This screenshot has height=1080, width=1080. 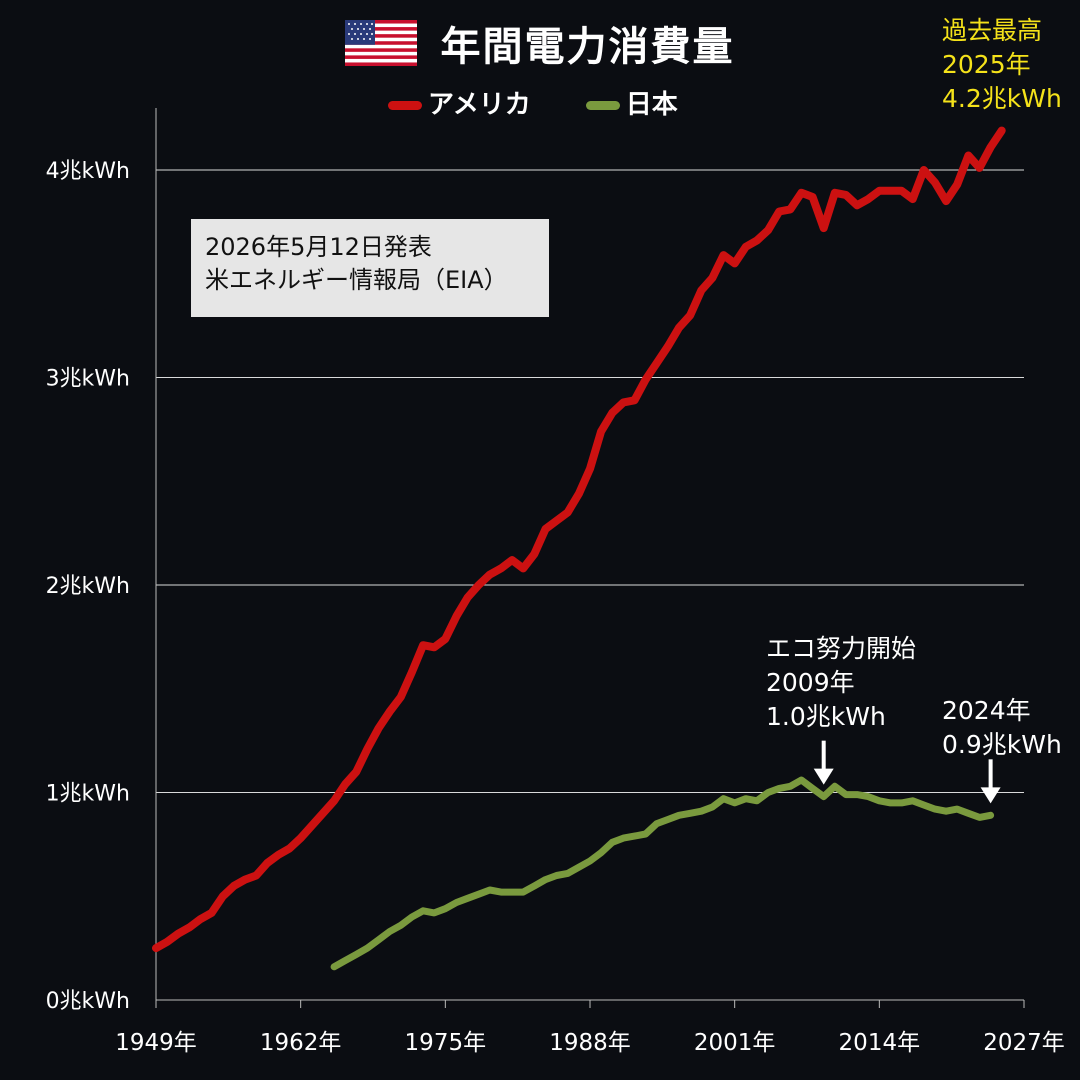 I want to click on x-tick-label: 1949年, so click(x=156, y=1043).